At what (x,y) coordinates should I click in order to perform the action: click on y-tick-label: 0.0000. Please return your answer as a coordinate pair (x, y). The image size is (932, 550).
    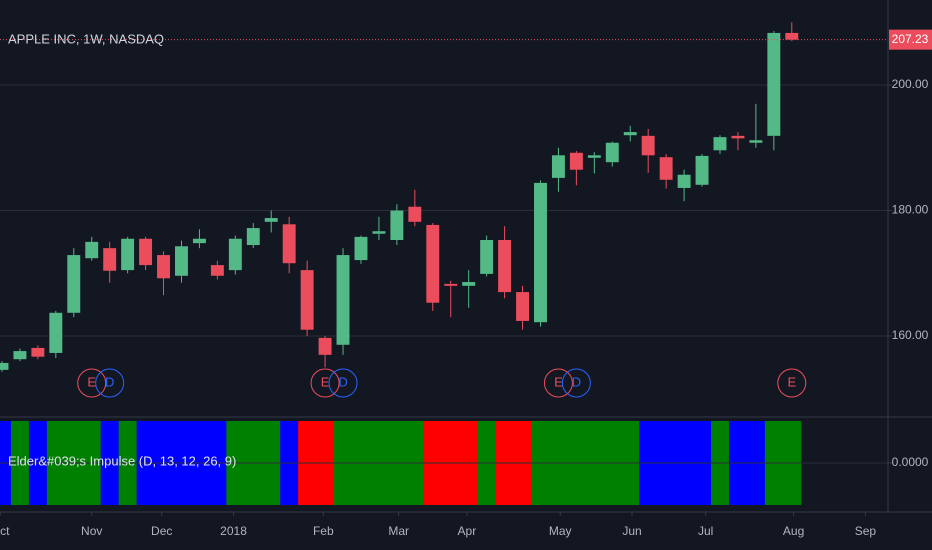
    Looking at the image, I should click on (910, 462).